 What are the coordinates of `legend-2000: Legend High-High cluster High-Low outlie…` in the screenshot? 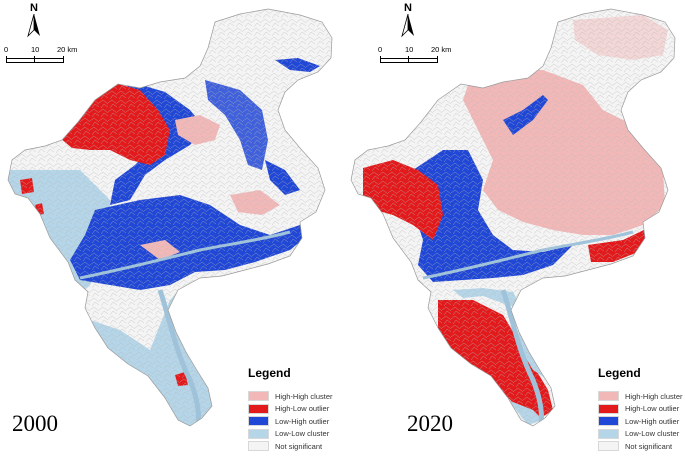 It's located at (308, 409).